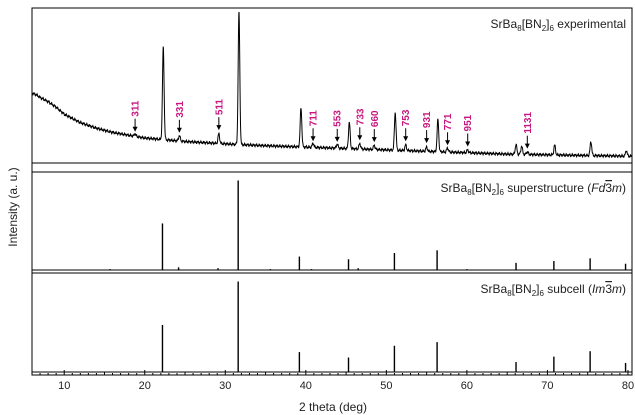  I want to click on y-axis-label: Intensity (a. u.), so click(13, 206).